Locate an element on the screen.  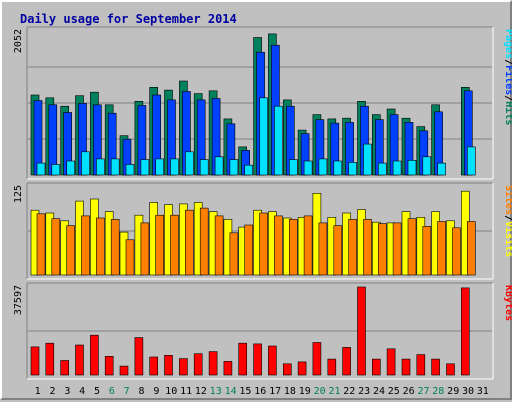
legend-files: Files is located at coordinates (507, 80).